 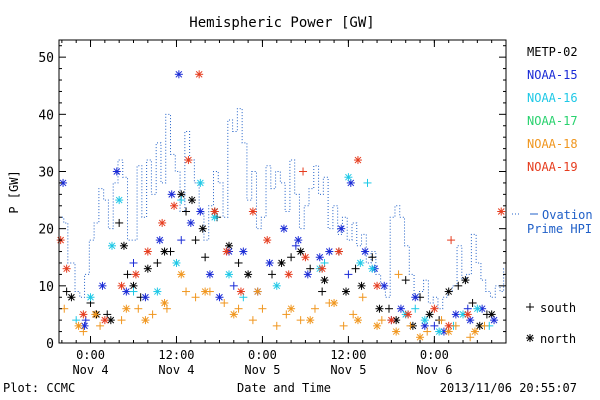 I want to click on footer-left: Plot: CCMC, so click(x=39, y=388).